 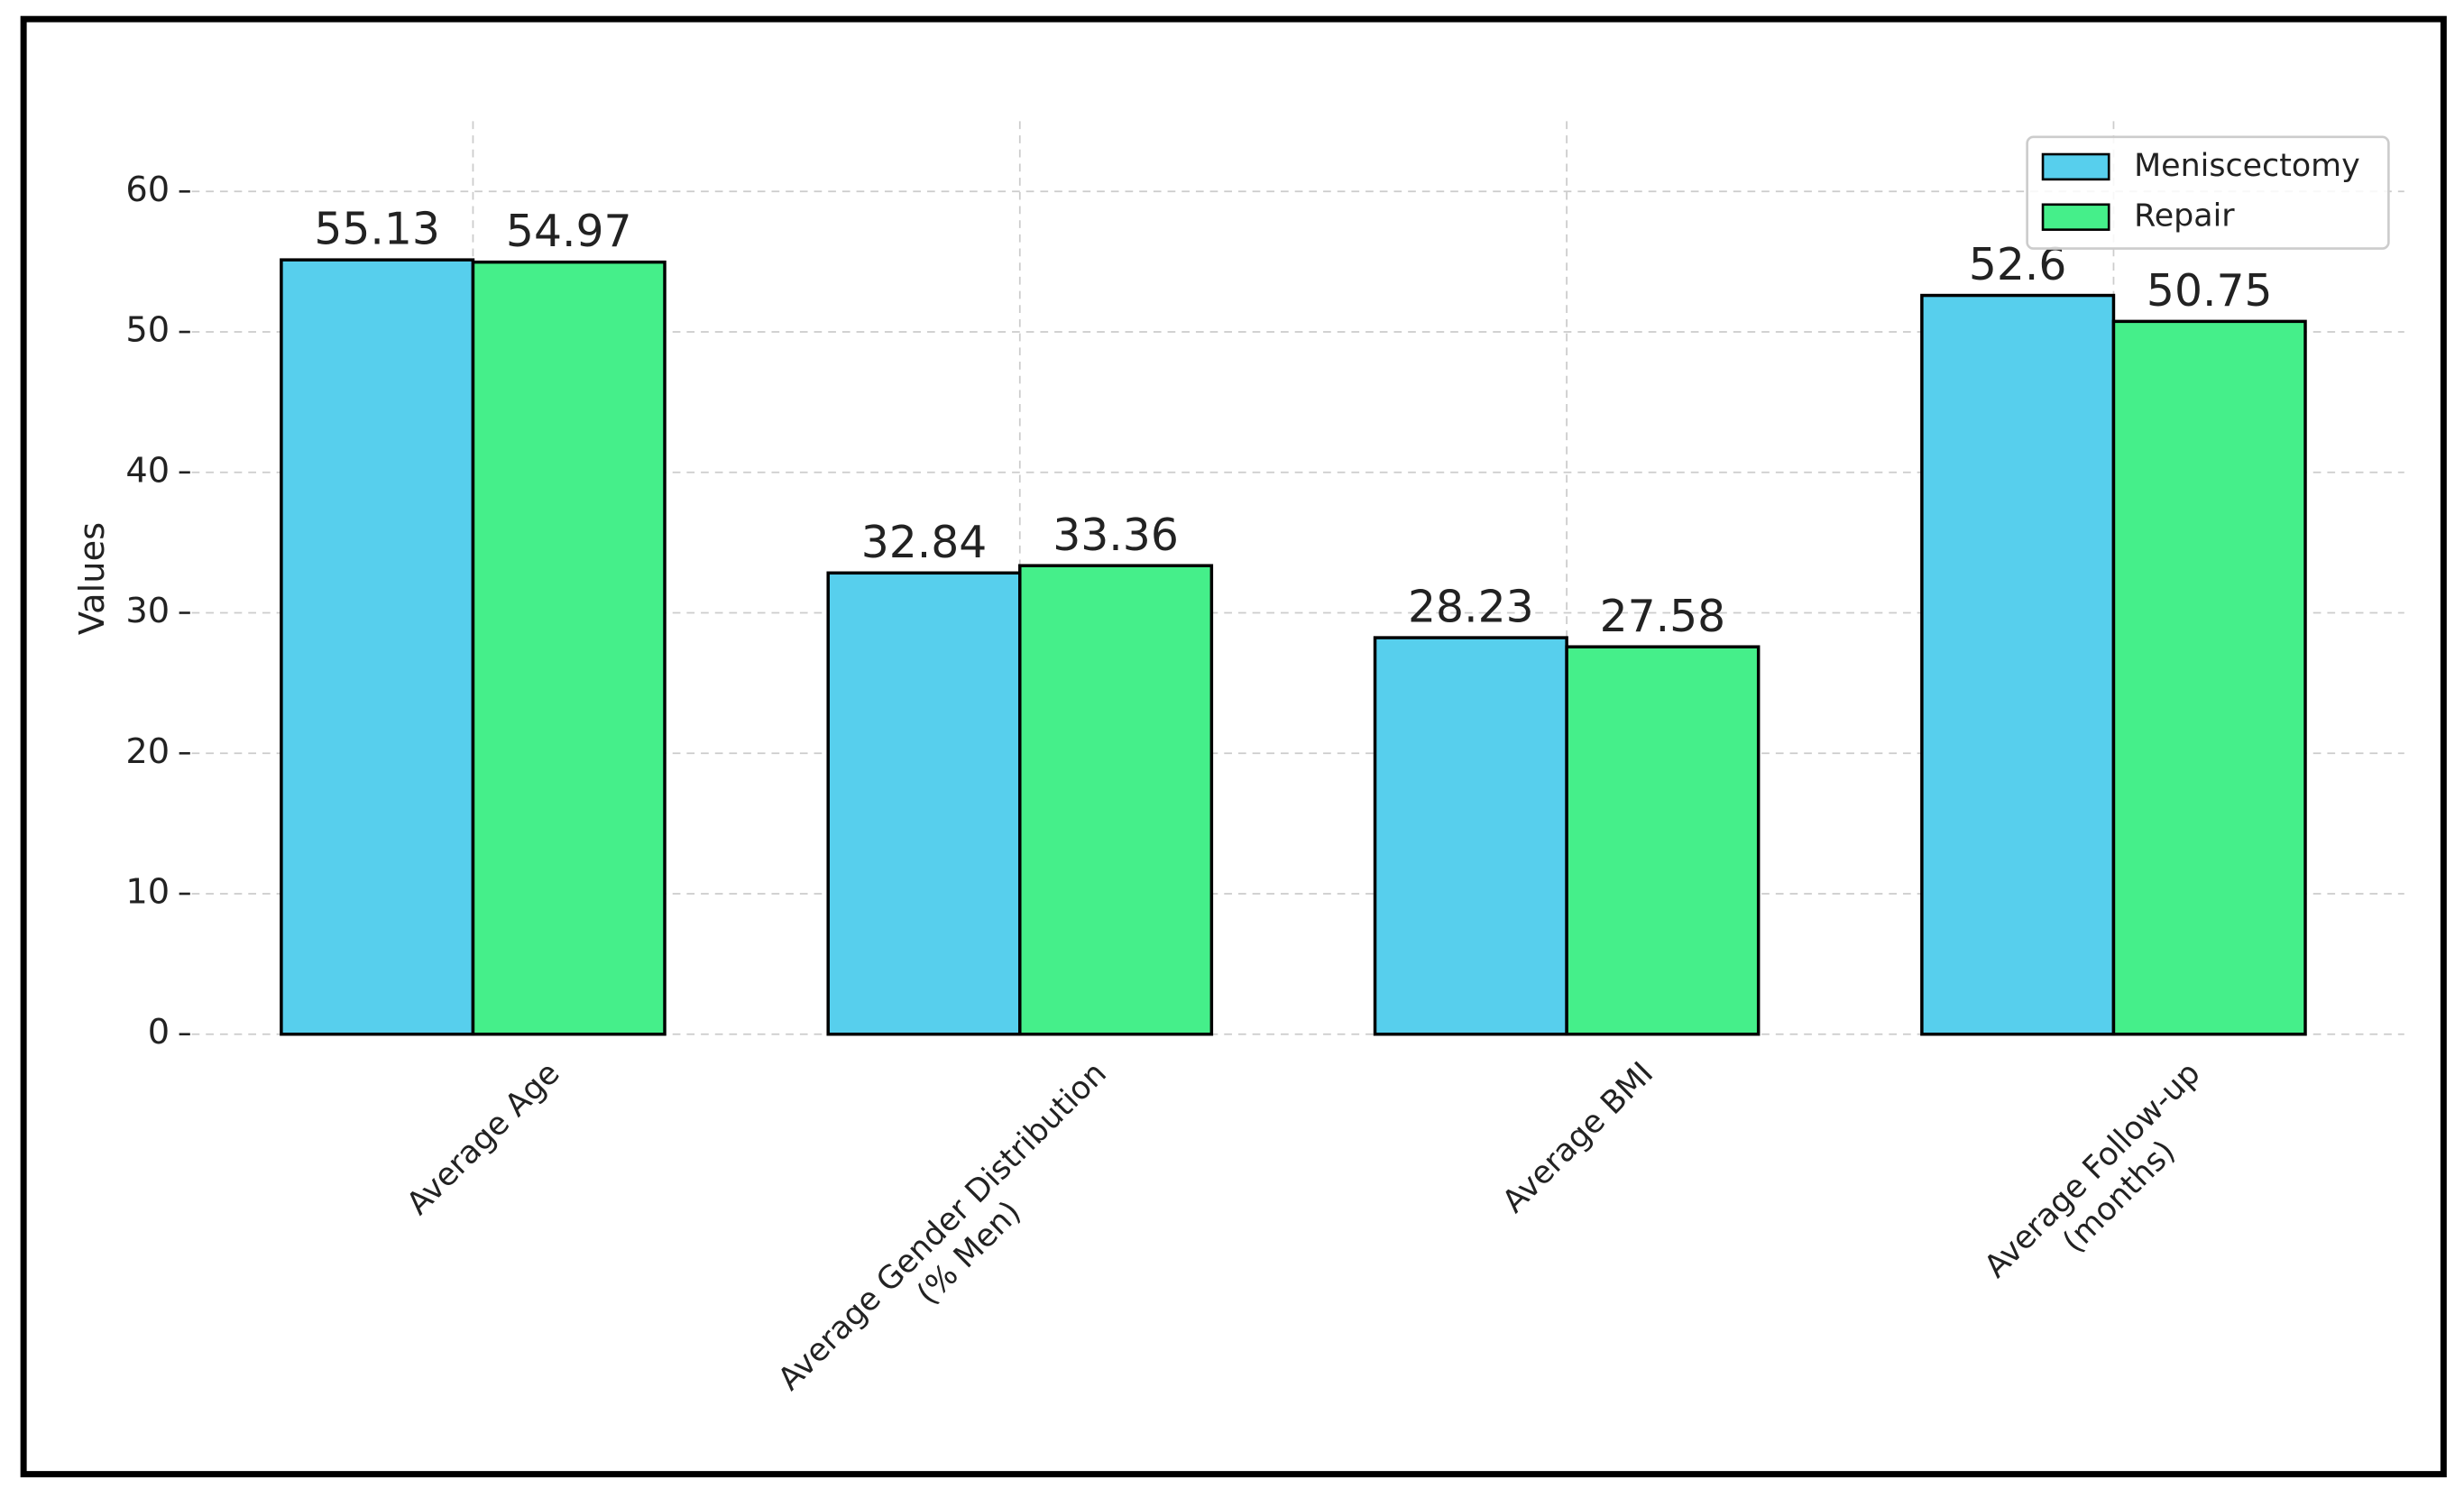 I want to click on value-label: 32.84, so click(x=925, y=542).